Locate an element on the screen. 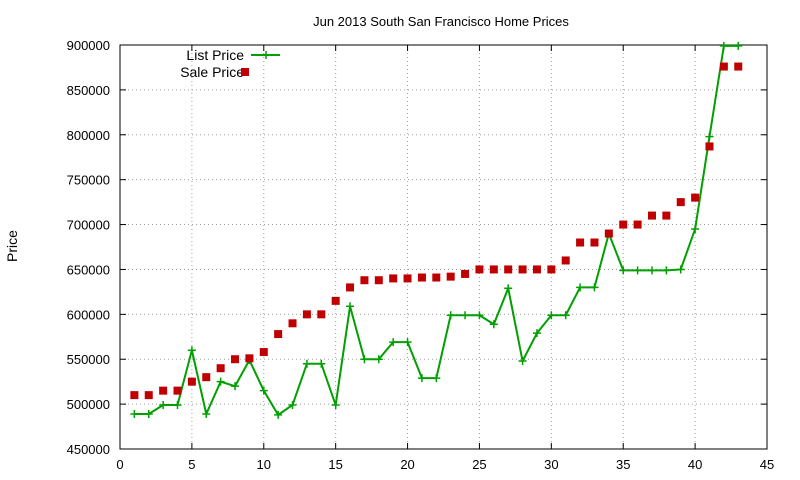  y-tick-label: 650000 is located at coordinates (88, 269).